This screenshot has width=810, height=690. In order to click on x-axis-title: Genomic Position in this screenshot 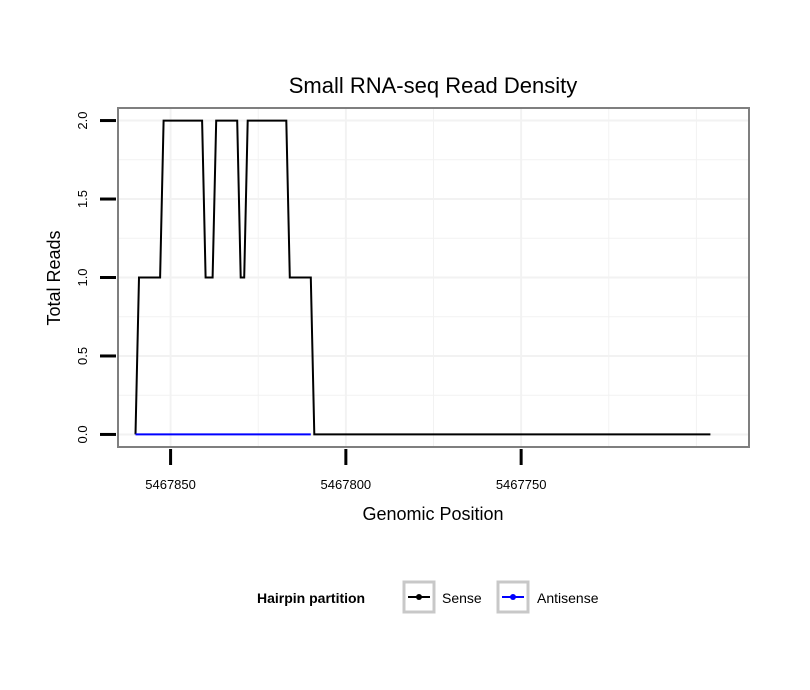, I will do `click(432, 514)`.